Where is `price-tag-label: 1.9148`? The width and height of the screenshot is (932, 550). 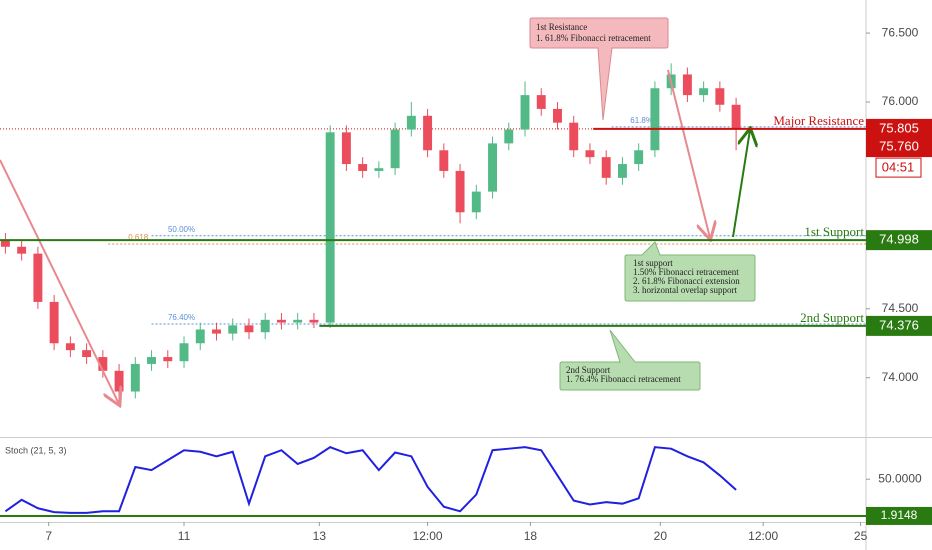 price-tag-label: 1.9148 is located at coordinates (899, 515).